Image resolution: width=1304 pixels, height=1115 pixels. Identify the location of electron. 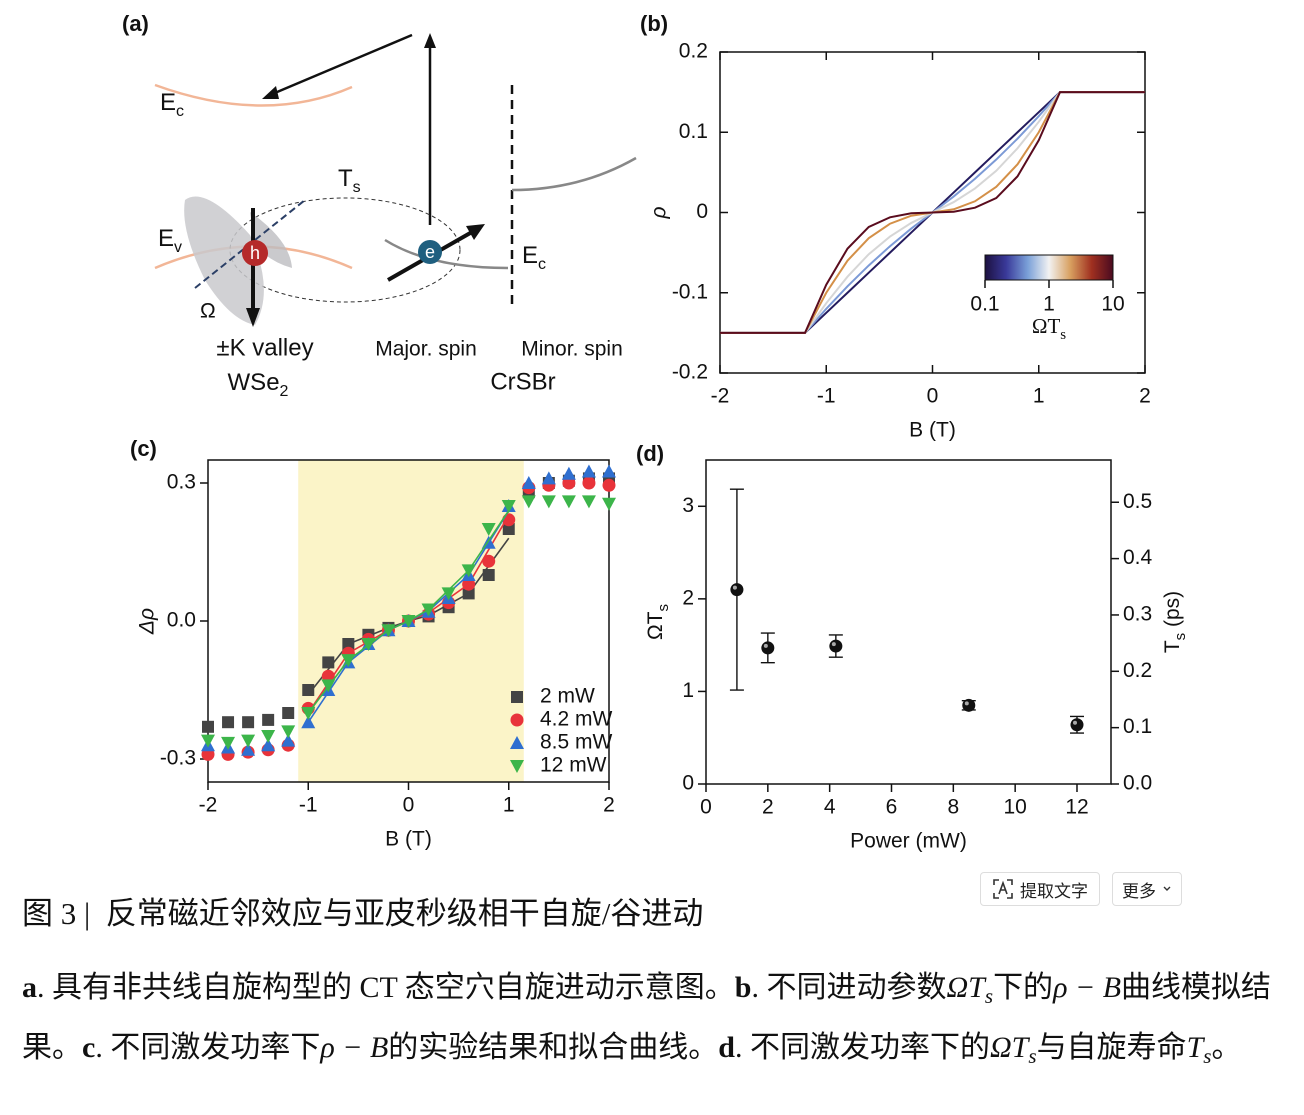
(430, 252).